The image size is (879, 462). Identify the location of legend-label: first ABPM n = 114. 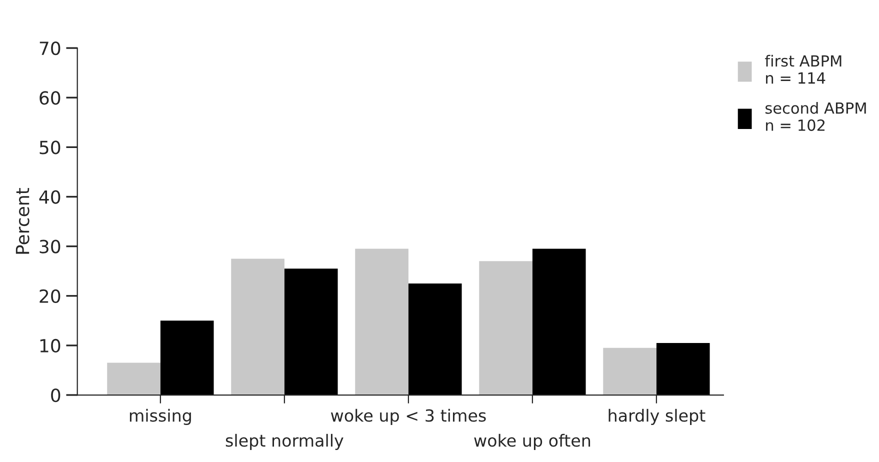
(803, 69).